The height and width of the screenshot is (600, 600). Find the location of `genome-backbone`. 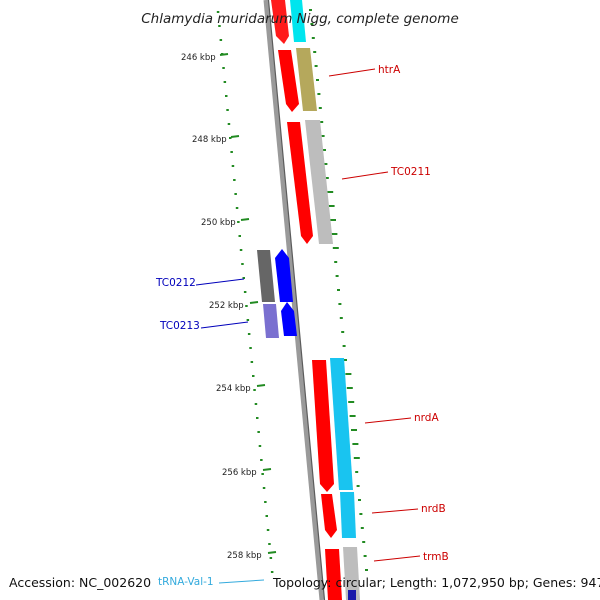

genome-backbone is located at coordinates (294, 300).